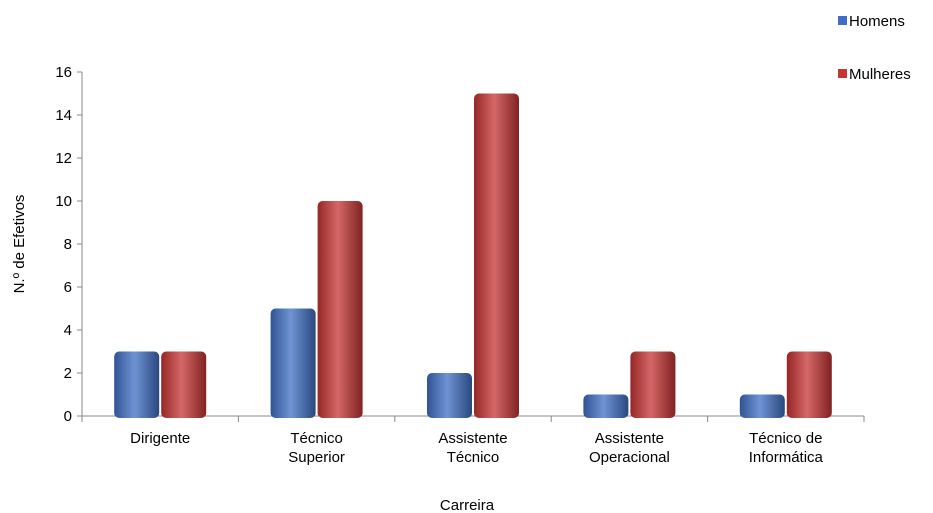 This screenshot has height=513, width=933. Describe the element at coordinates (63, 72) in the screenshot. I see `y-tick-label: 16` at that location.